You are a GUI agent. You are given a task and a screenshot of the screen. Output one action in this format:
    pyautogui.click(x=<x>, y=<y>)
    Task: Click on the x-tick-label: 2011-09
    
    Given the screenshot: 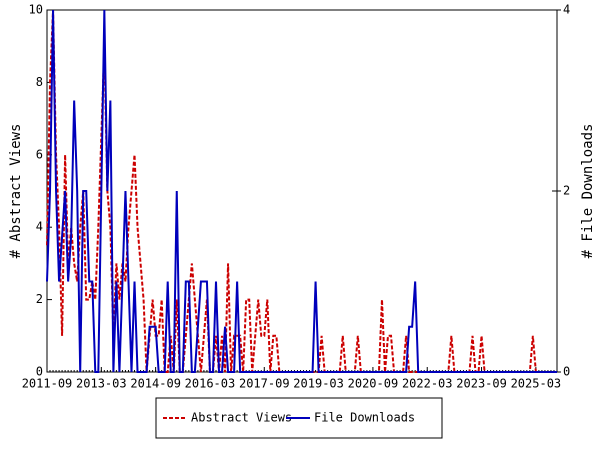 What is the action you would take?
    pyautogui.click(x=47, y=384)
    